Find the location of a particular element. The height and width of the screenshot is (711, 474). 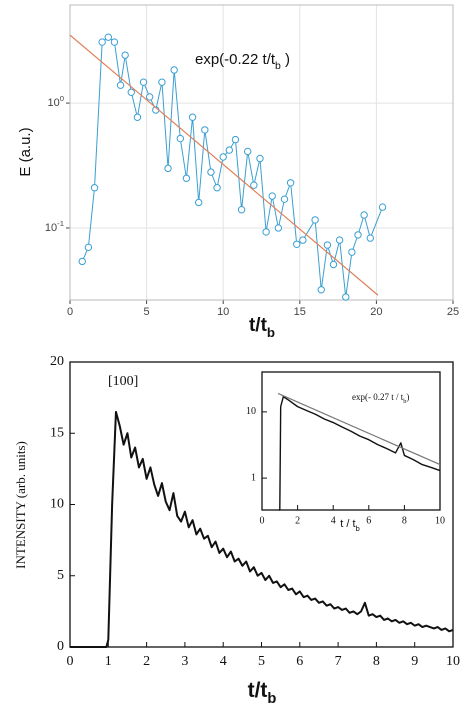

annotation-text: [100] is located at coordinates (123, 381).